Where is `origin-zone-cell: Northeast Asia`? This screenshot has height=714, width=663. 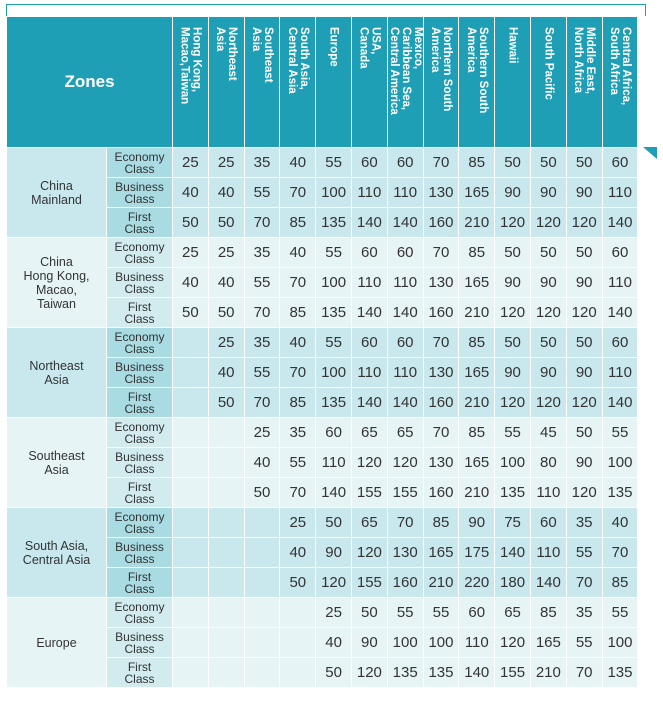 origin-zone-cell: Northeast Asia is located at coordinates (56, 372).